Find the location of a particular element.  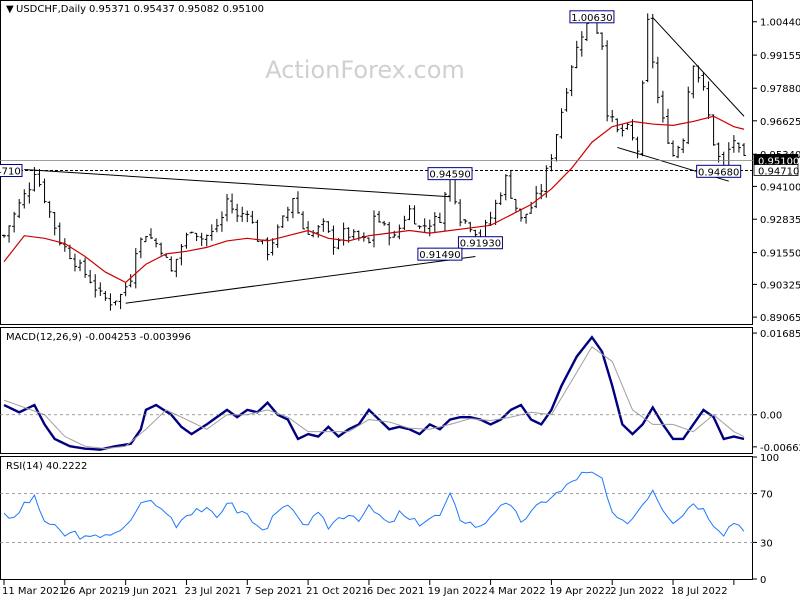

watermark: ActionForex.com is located at coordinates (365, 70).